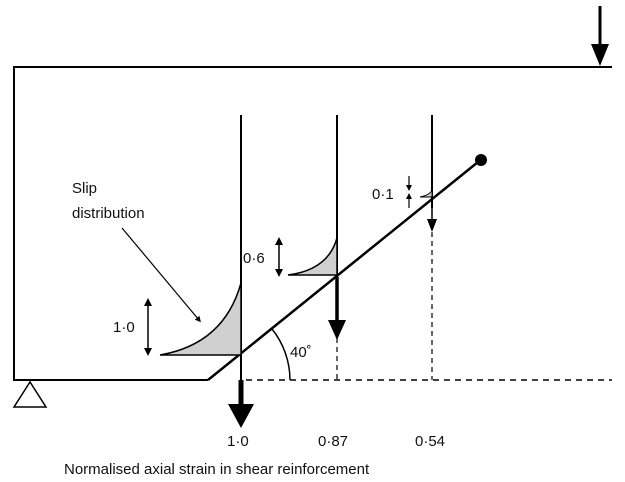 This screenshot has height=482, width=625. What do you see at coordinates (600, 55) in the screenshot?
I see `applied-load-arrow-head` at bounding box center [600, 55].